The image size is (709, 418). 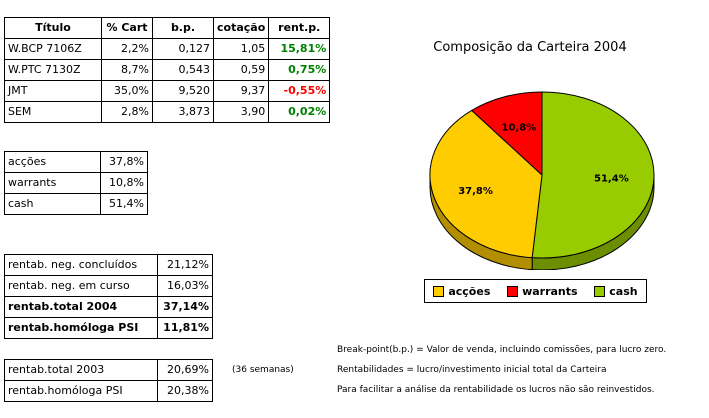 I want to click on pie-slice-acções, so click(x=486, y=184).